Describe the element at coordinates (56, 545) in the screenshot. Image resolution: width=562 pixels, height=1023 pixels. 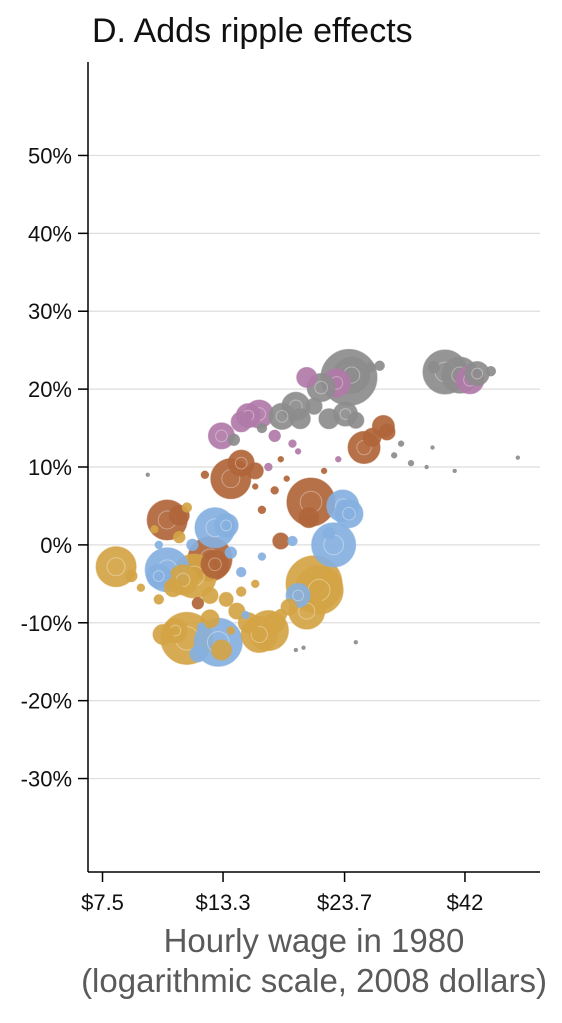
I see `y-tick-label: 0%` at that location.